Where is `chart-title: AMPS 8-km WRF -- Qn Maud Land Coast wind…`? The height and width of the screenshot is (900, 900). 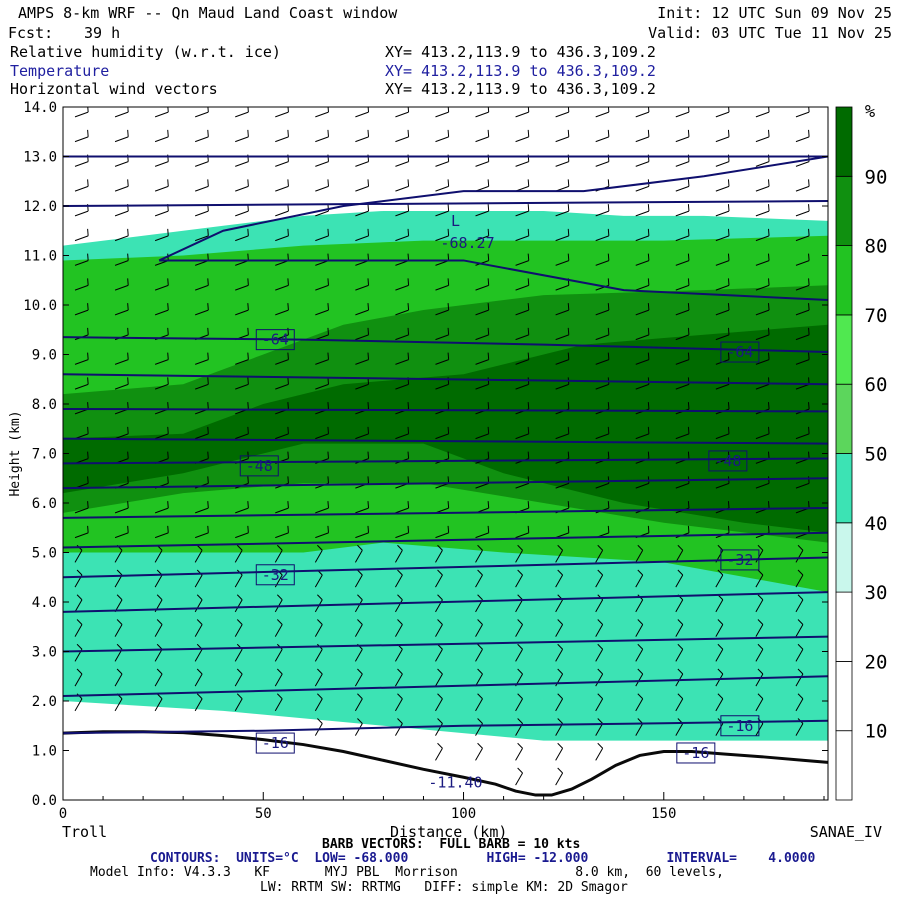 chart-title: AMPS 8-km WRF -- Qn Maud Land Coast wind… is located at coordinates (208, 13).